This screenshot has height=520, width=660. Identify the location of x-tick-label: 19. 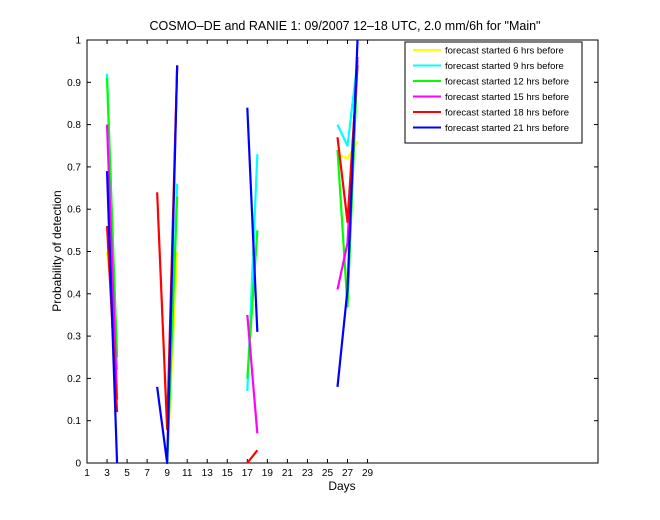
(268, 473).